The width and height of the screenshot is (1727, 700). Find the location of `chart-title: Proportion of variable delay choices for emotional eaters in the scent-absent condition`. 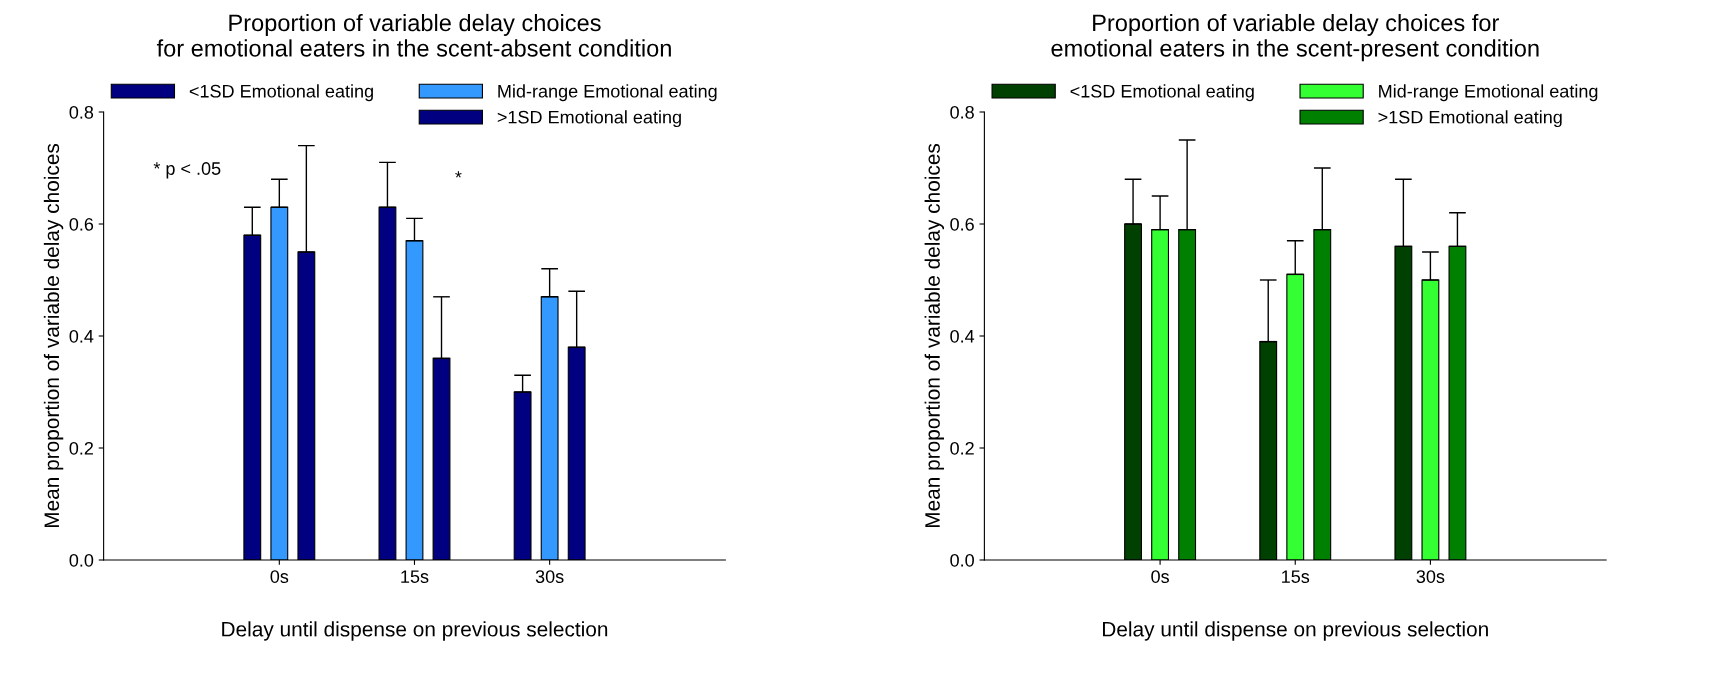

chart-title: Proportion of variable delay choices for emotional eaters in the scent-absent condition is located at coordinates (413, 35).